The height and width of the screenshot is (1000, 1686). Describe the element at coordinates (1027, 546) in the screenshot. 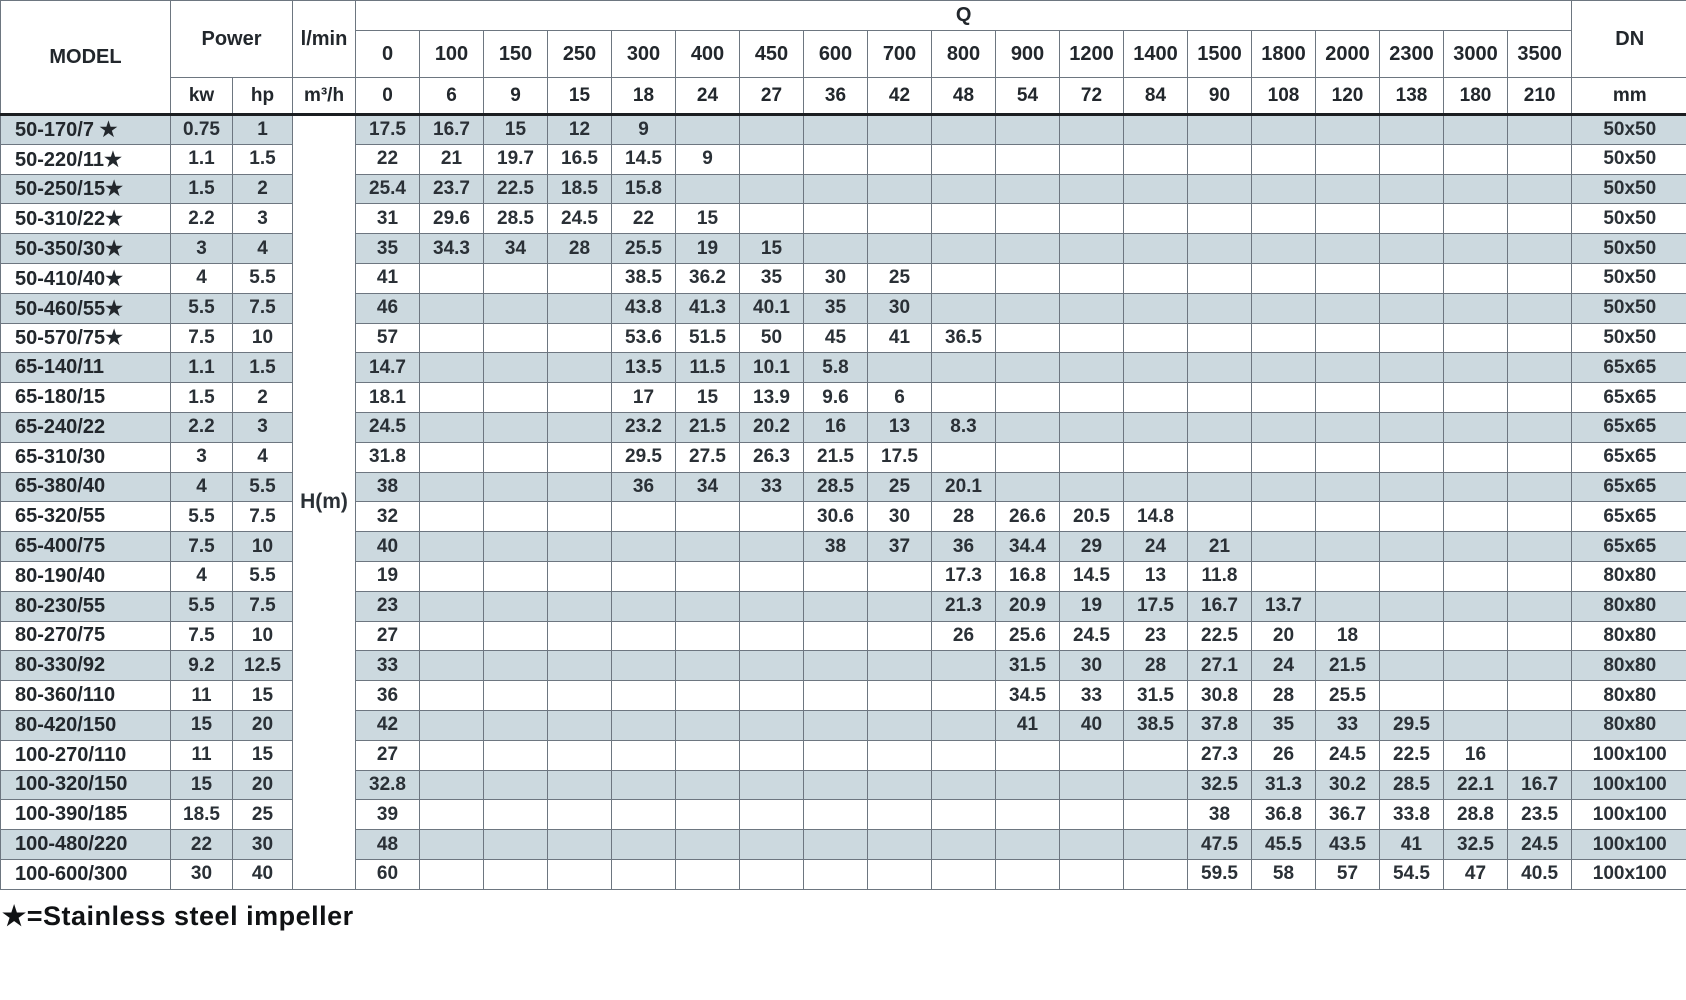

I see `q-head-value-cell: 34.4` at that location.